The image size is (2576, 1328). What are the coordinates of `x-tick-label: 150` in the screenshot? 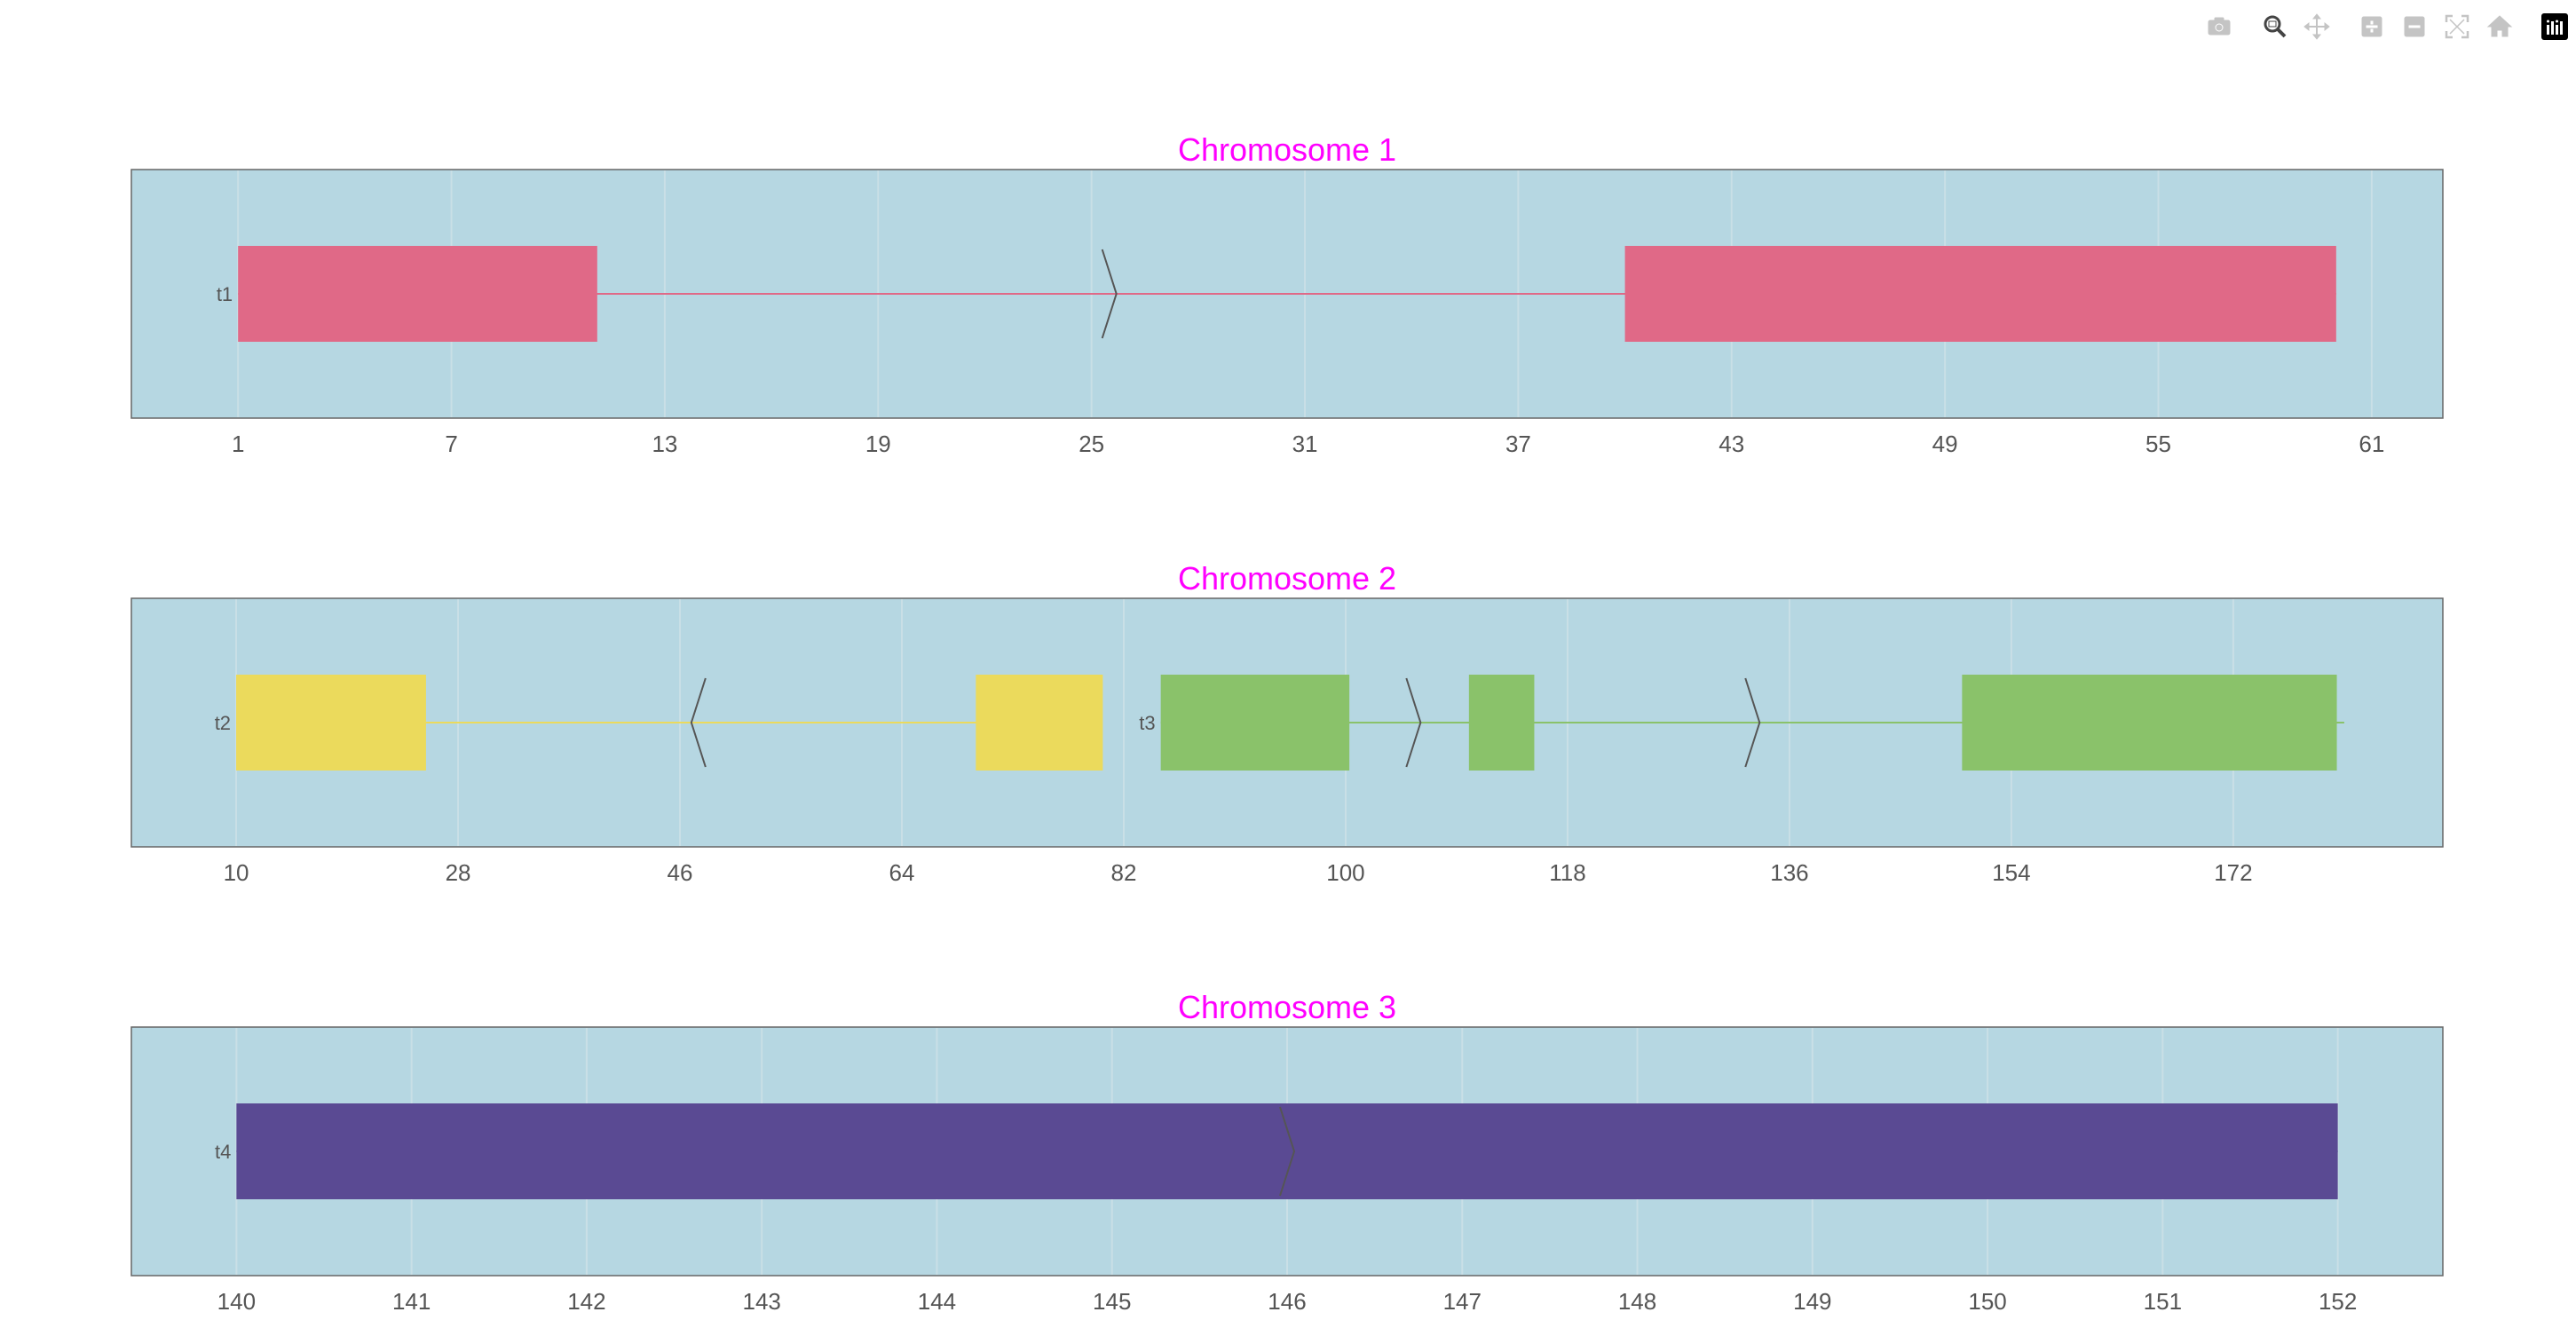 It's located at (1987, 1301).